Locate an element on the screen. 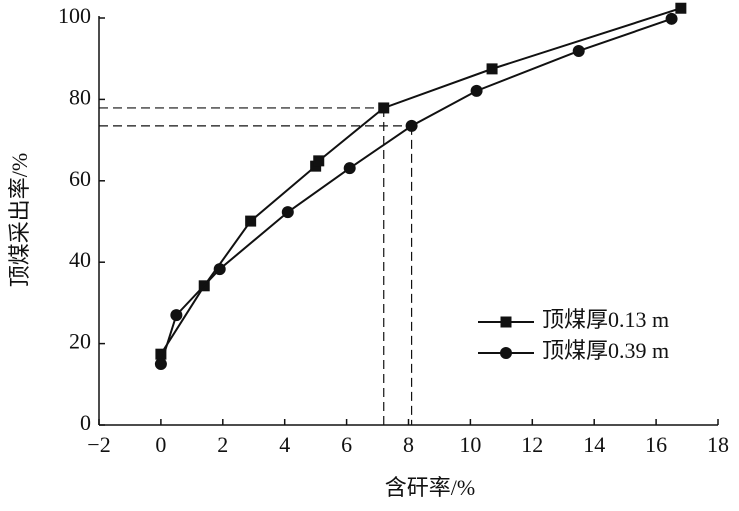  x-axis-label: 含矸率/% is located at coordinates (430, 487).